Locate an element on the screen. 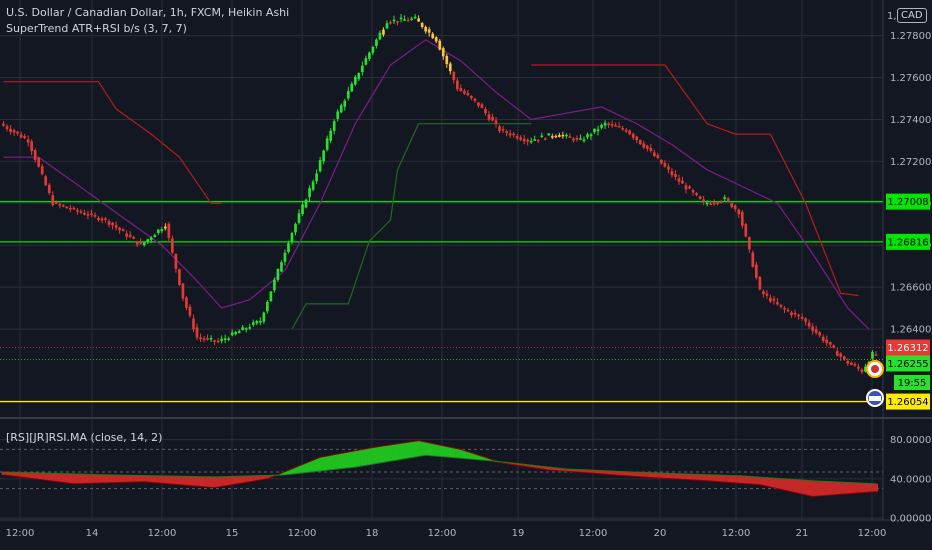 The width and height of the screenshot is (932, 550). time-tick-label: 12:00 is located at coordinates (872, 533).